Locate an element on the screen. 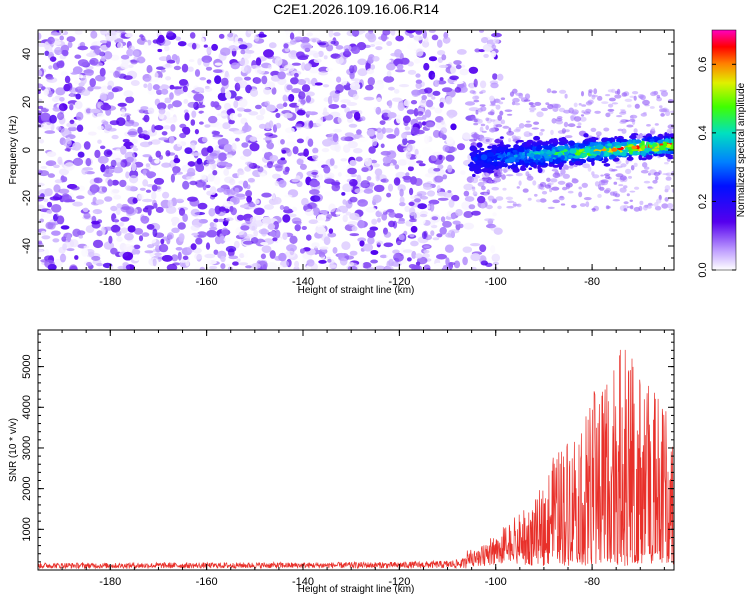 The width and height of the screenshot is (750, 600). x-tick-label: -160 is located at coordinates (207, 582).